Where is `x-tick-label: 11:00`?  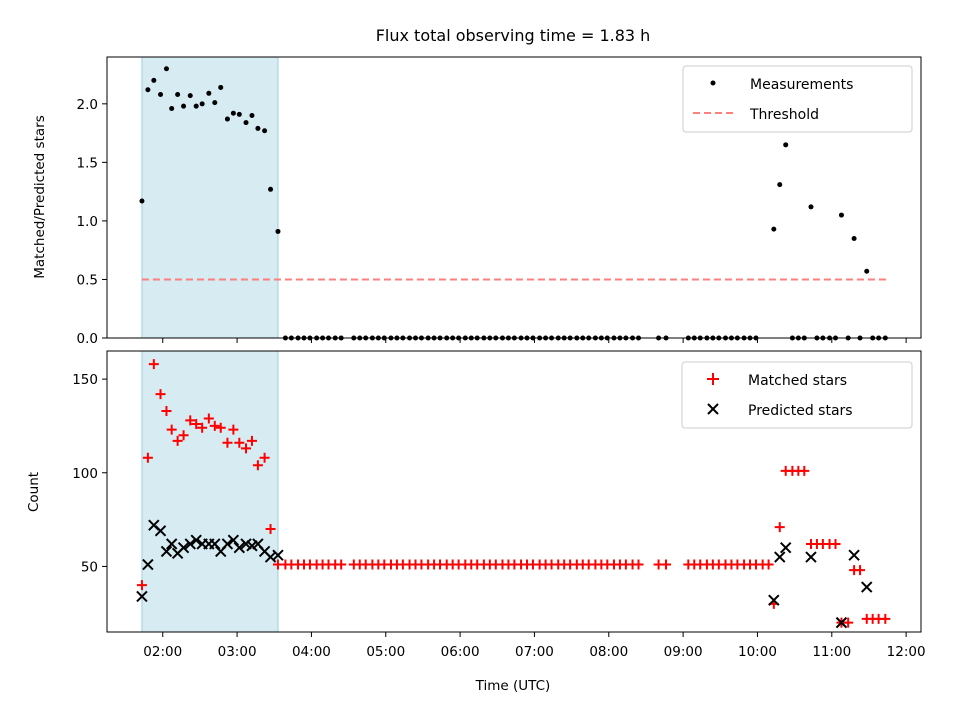 x-tick-label: 11:00 is located at coordinates (831, 652).